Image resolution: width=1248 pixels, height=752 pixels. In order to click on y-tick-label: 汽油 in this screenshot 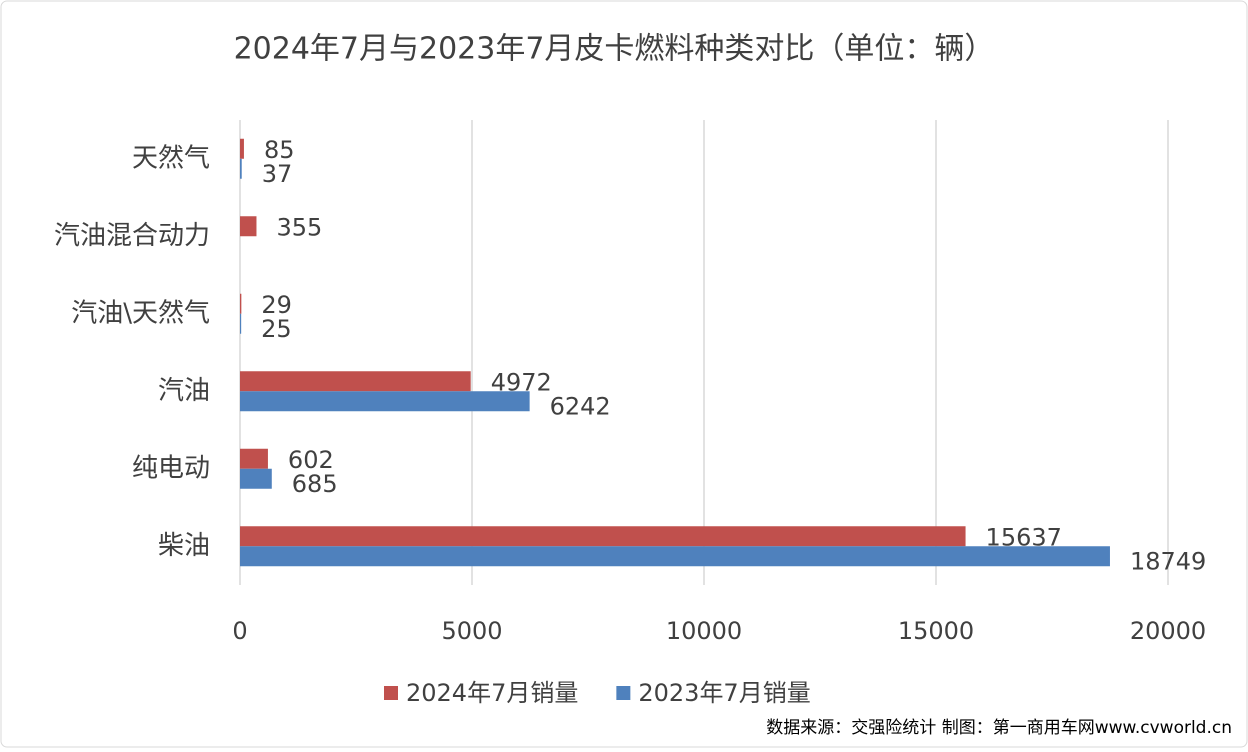, I will do `click(184, 391)`.